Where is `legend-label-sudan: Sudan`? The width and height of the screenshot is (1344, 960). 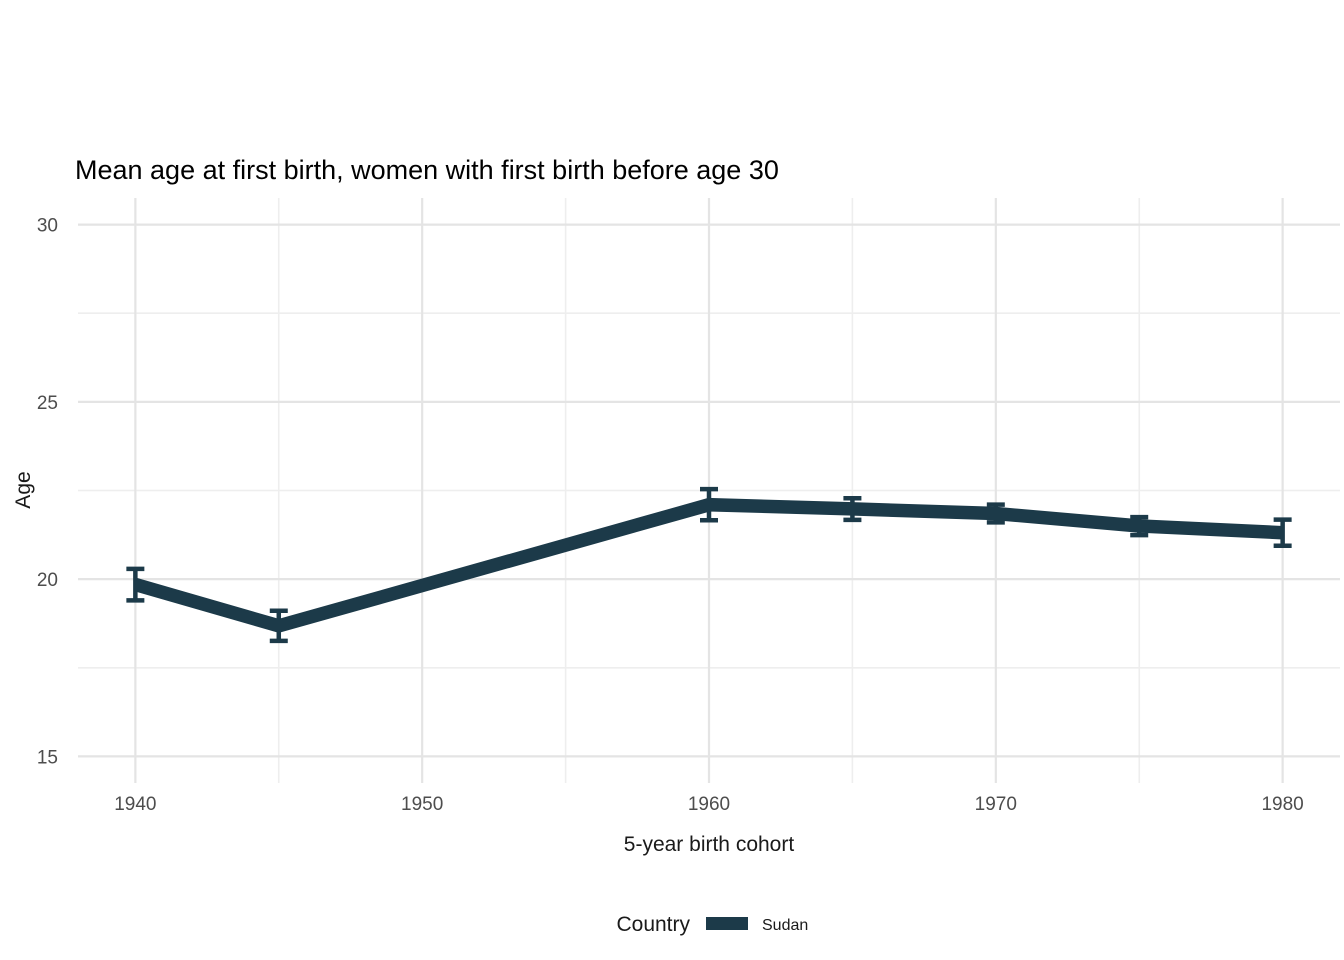 legend-label-sudan: Sudan is located at coordinates (785, 925).